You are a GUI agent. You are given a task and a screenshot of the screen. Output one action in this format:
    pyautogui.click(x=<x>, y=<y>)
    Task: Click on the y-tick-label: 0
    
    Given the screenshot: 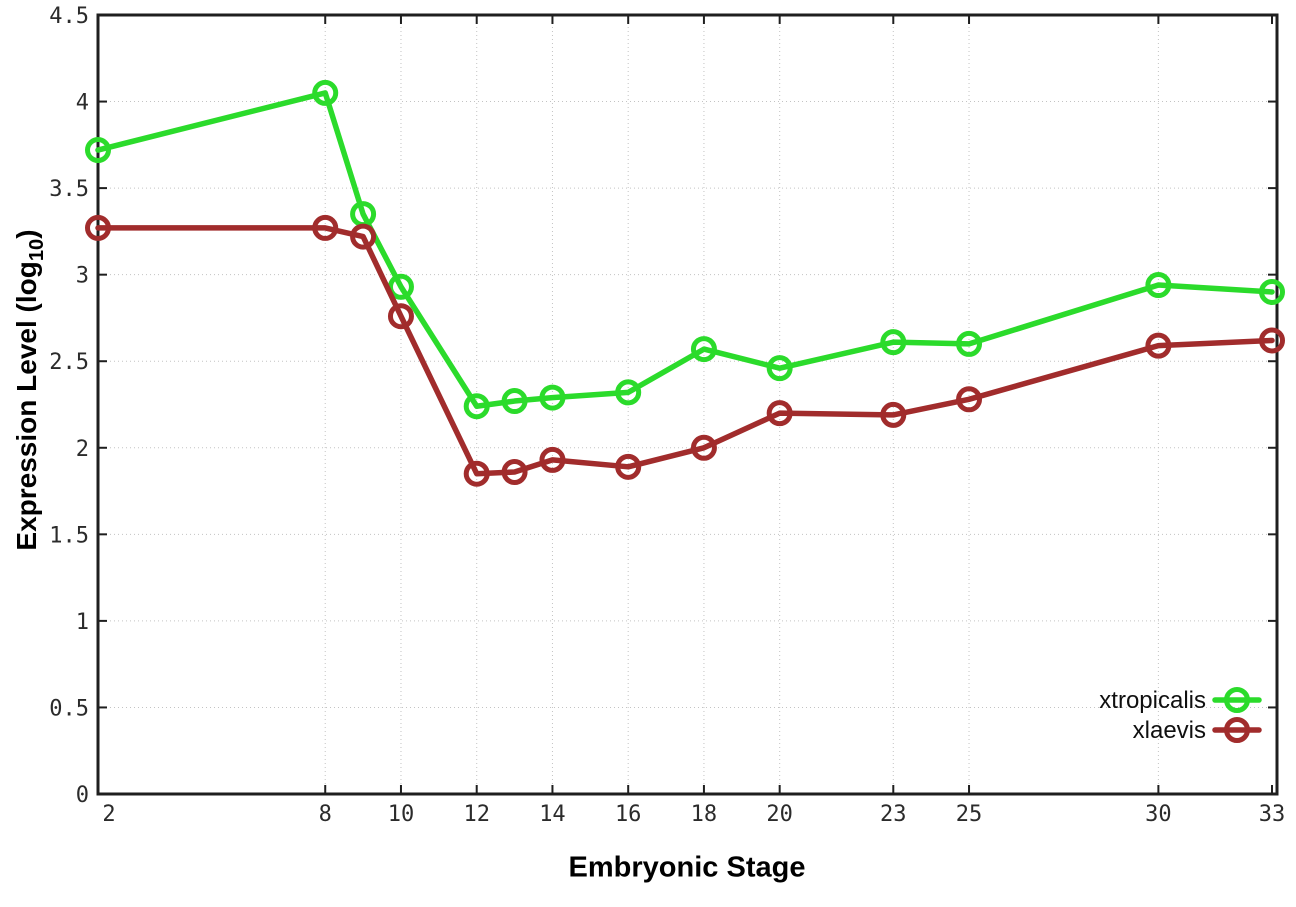 What is the action you would take?
    pyautogui.click(x=82, y=795)
    